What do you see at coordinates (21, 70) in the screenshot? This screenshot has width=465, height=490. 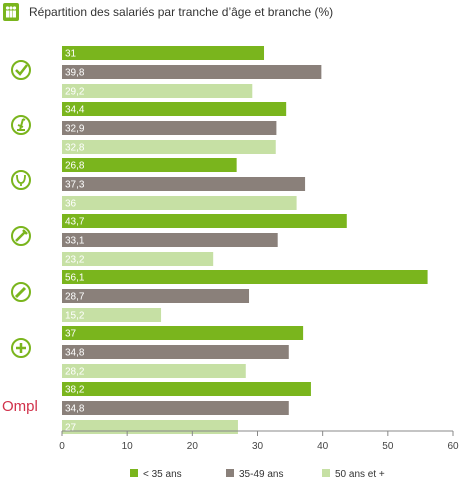 I see `check-icon` at bounding box center [21, 70].